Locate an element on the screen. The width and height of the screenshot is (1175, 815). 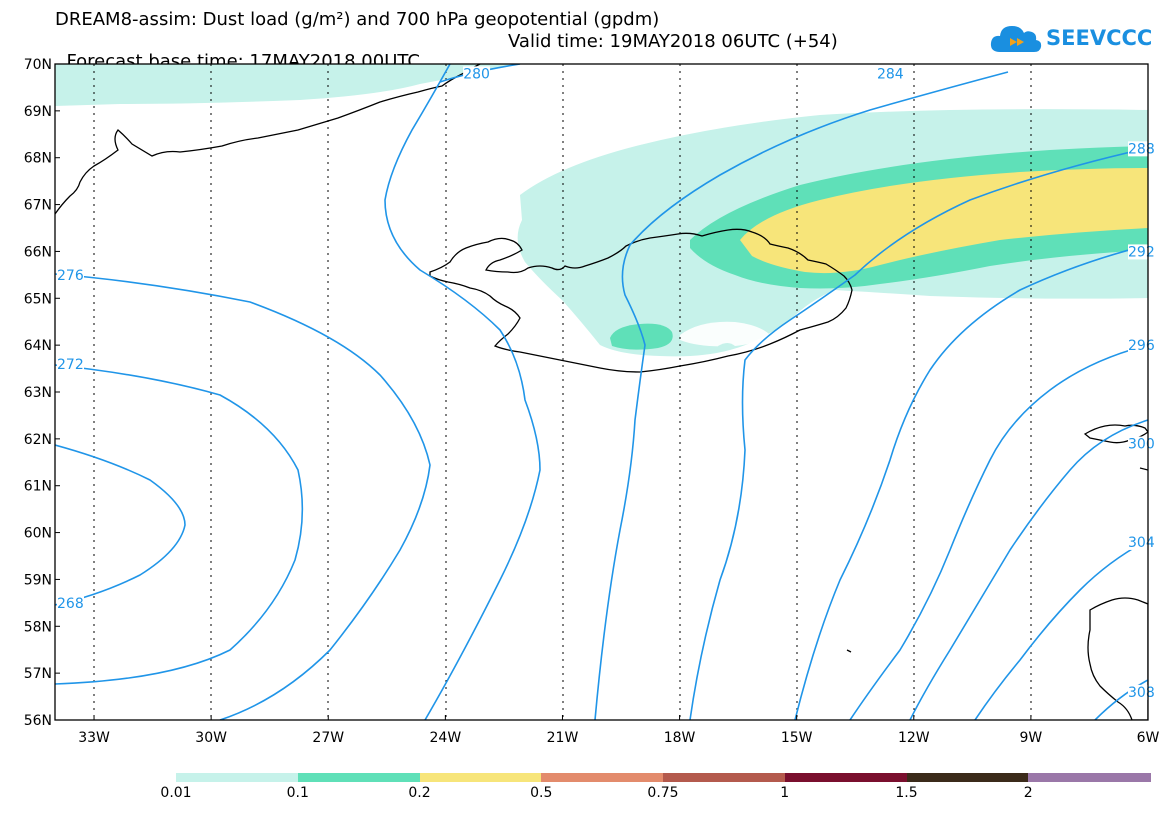
lat-tick-label: 65N is located at coordinates (38, 299).